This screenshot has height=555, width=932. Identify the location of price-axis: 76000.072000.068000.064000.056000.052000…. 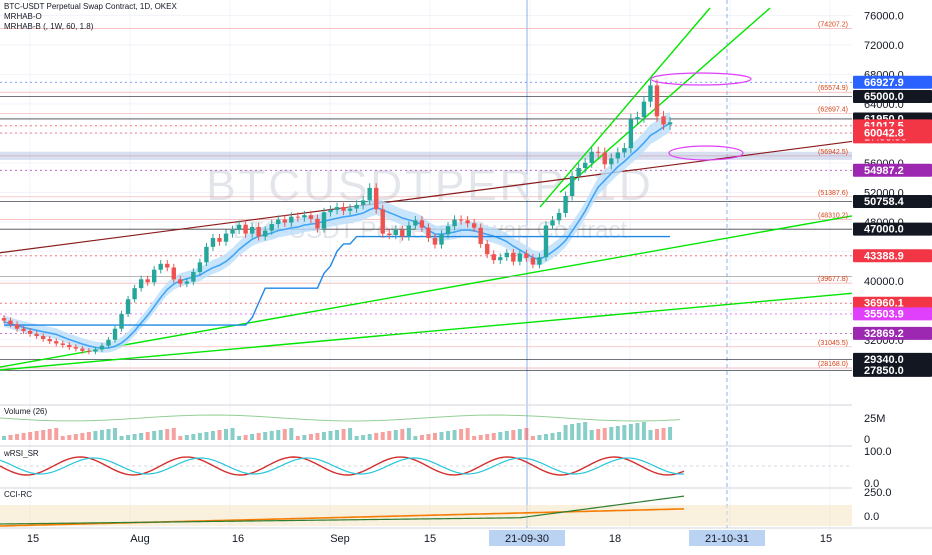
(884, 178).